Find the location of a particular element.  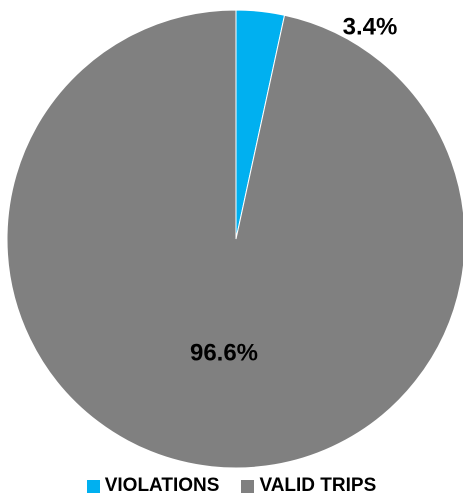

data-label-valid-trips: 96.6% is located at coordinates (224, 352).